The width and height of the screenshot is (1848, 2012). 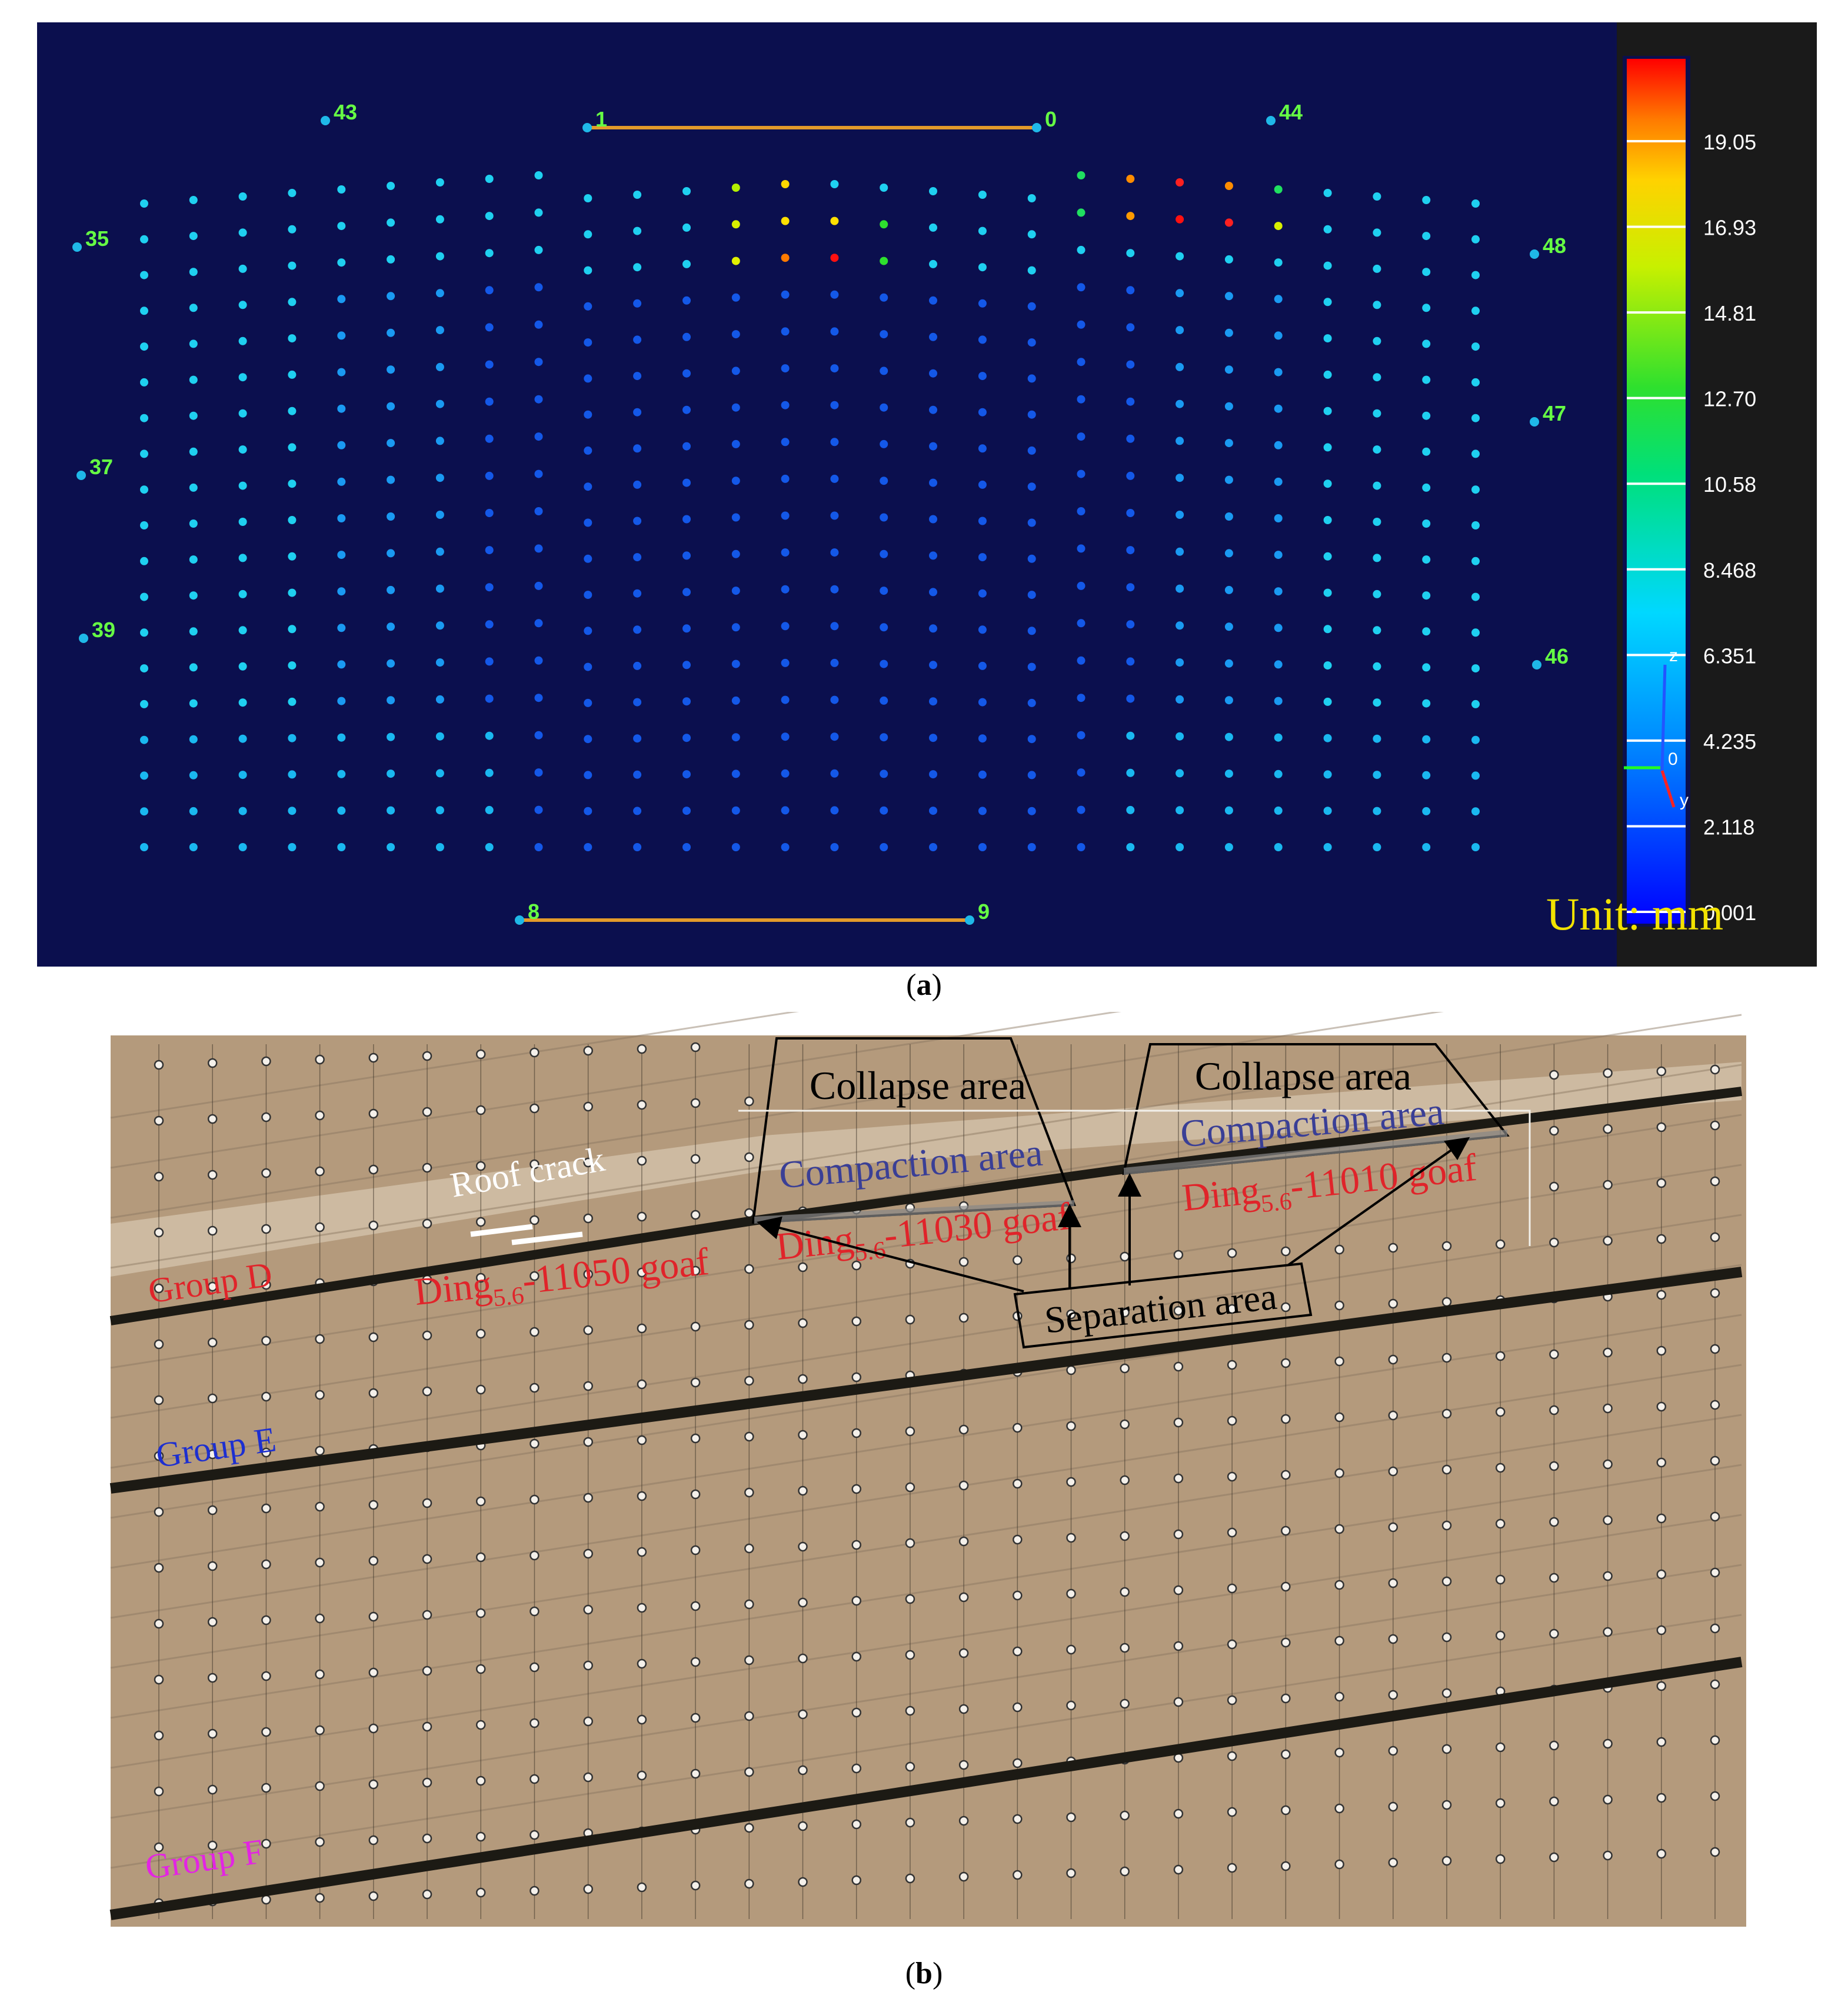 I want to click on collapse-area-left-label: Collapse area, so click(x=918, y=1085).